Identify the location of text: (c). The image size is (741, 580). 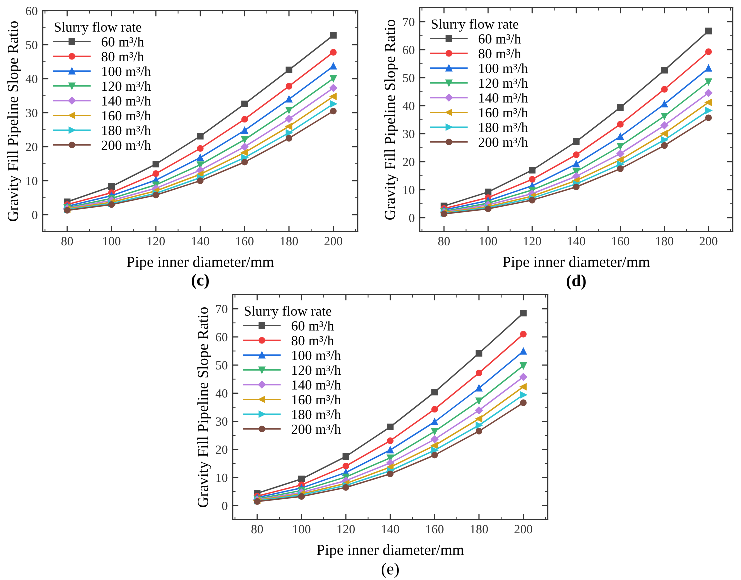
(201, 282).